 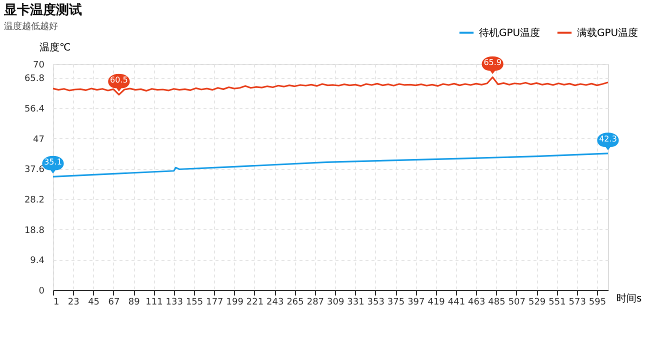 What do you see at coordinates (195, 303) in the screenshot?
I see `x-tick-label: 155` at bounding box center [195, 303].